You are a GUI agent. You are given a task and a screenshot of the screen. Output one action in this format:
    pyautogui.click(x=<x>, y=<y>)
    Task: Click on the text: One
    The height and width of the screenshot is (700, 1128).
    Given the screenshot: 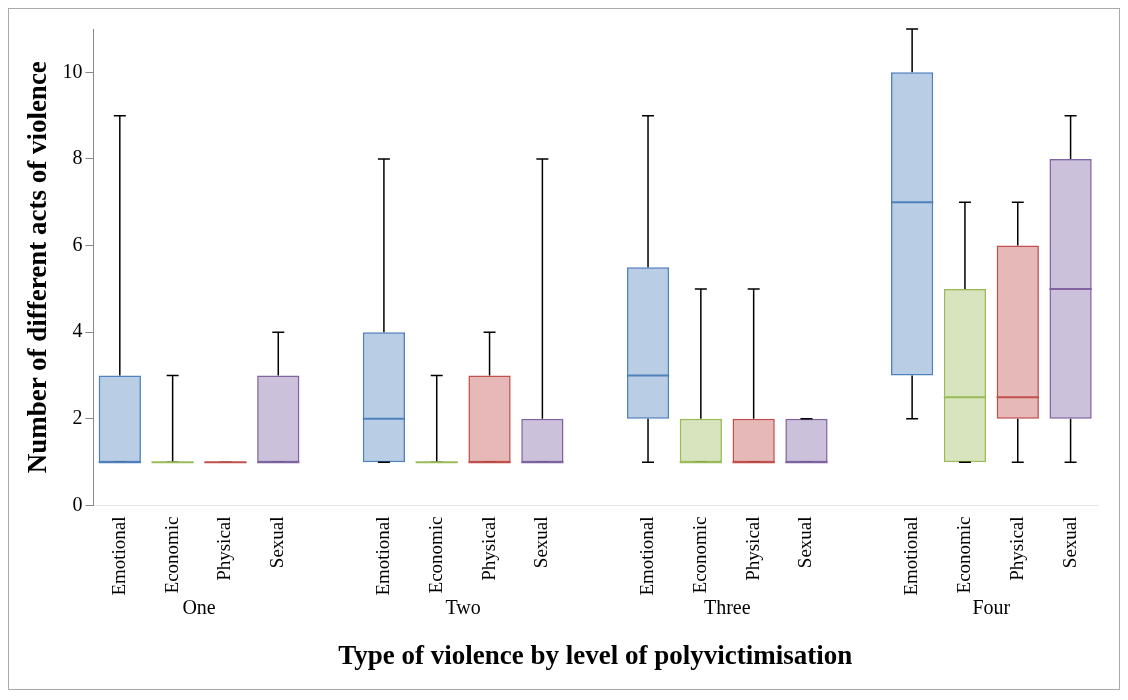 What is the action you would take?
    pyautogui.click(x=199, y=607)
    